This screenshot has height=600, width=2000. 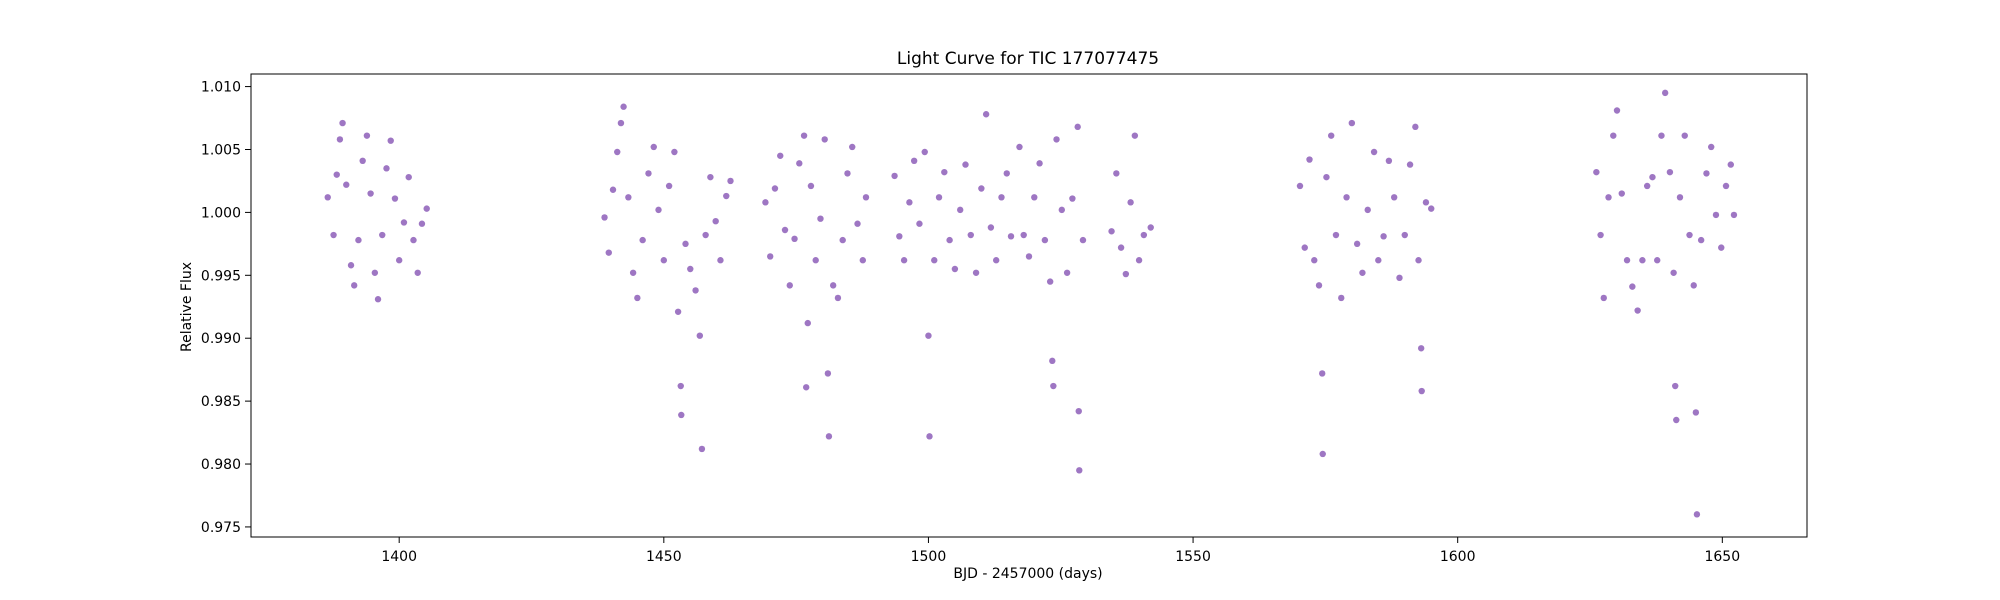 I want to click on chart-title: Light Curve for TIC 177077475, so click(x=1028, y=59).